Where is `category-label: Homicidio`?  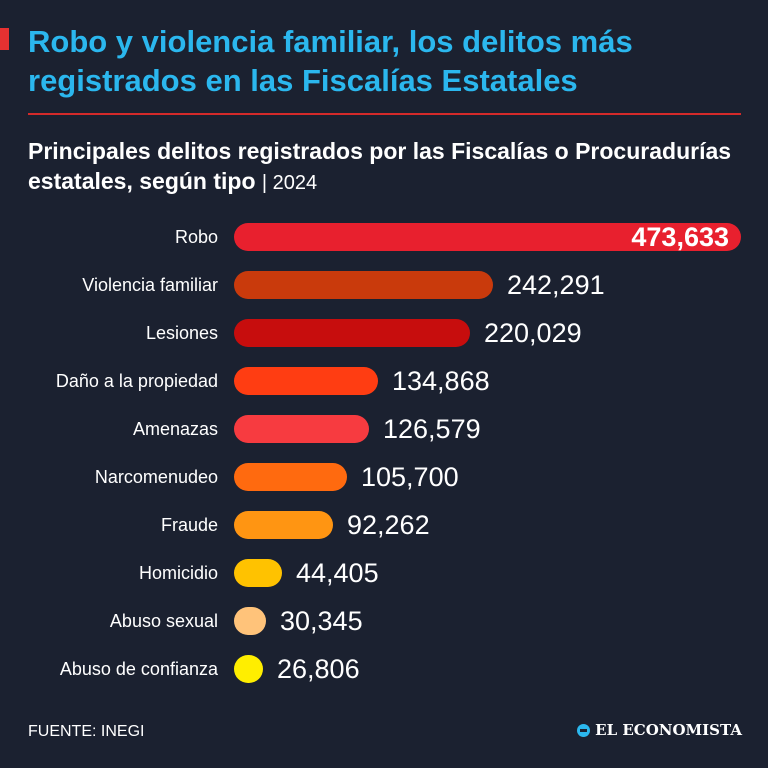 category-label: Homicidio is located at coordinates (178, 573).